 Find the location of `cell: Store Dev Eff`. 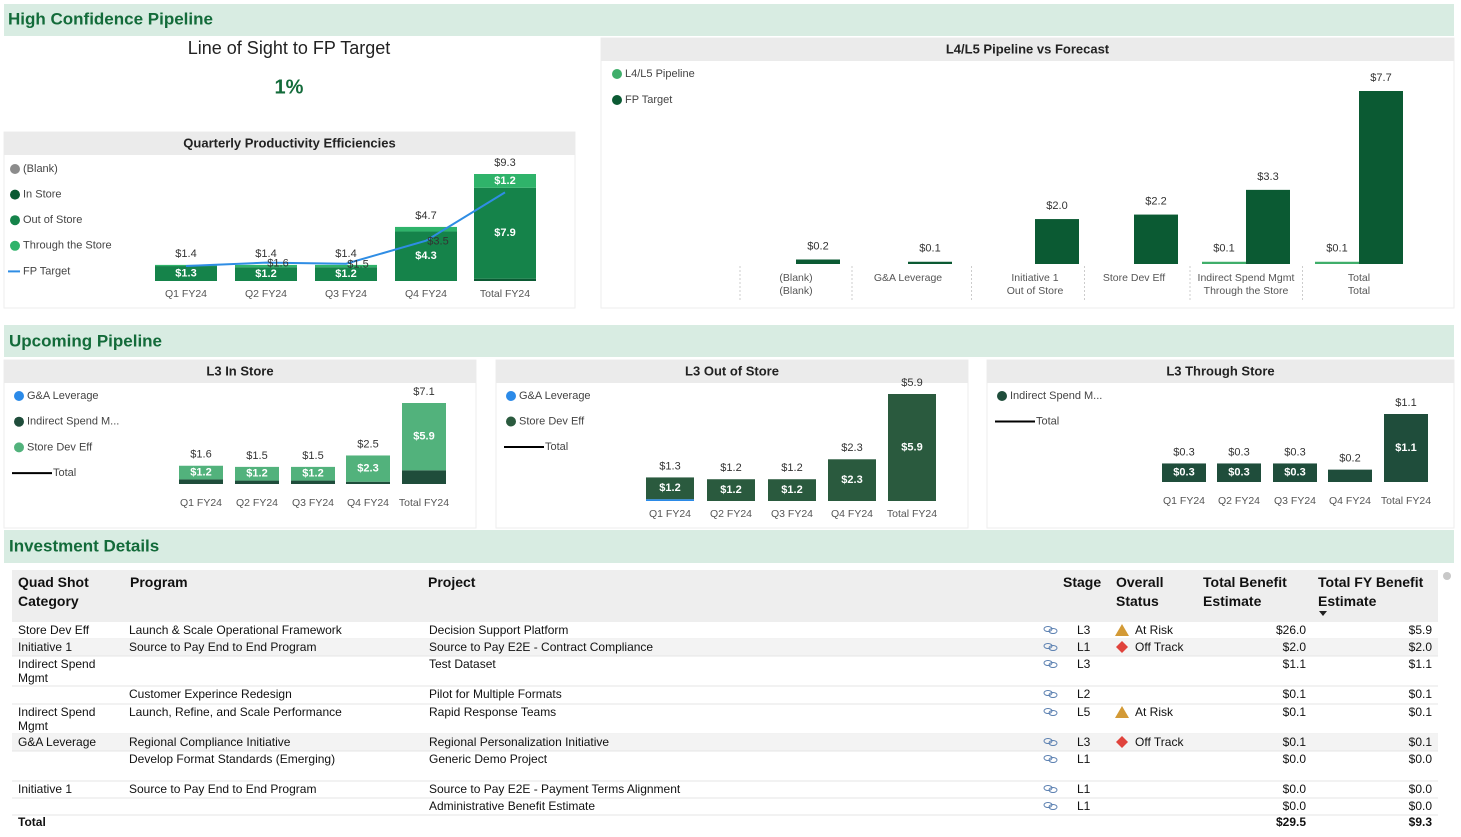

cell: Store Dev Eff is located at coordinates (68, 630).